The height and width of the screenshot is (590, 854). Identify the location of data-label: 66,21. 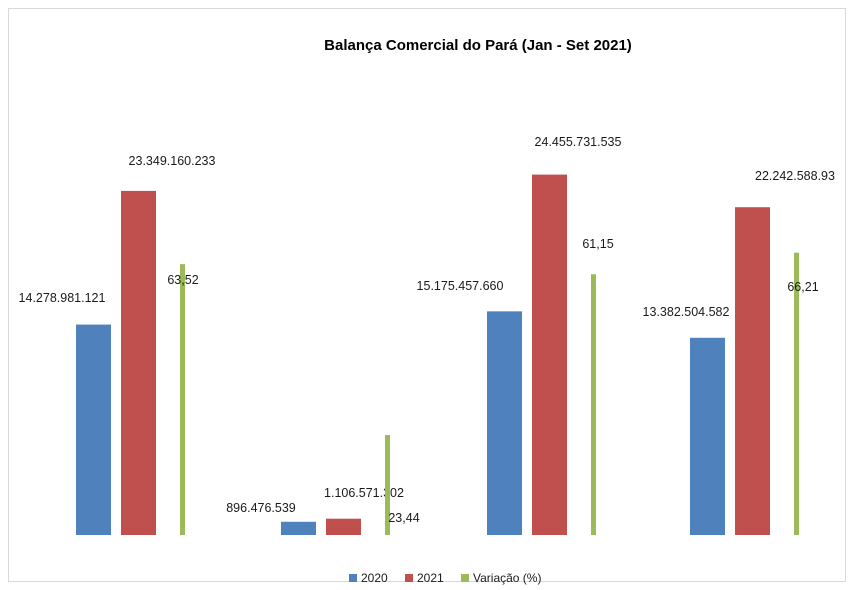
(802, 287).